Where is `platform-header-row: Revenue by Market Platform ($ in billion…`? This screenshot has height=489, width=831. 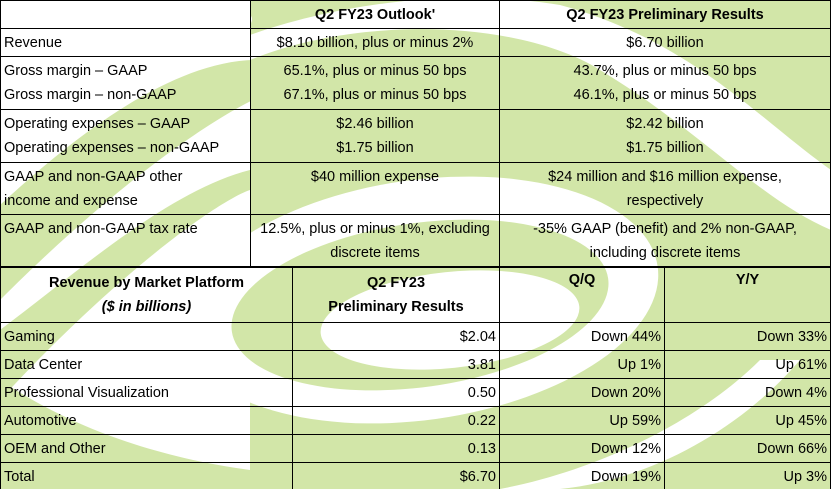 platform-header-row: Revenue by Market Platform ($ in billion… is located at coordinates (415, 295).